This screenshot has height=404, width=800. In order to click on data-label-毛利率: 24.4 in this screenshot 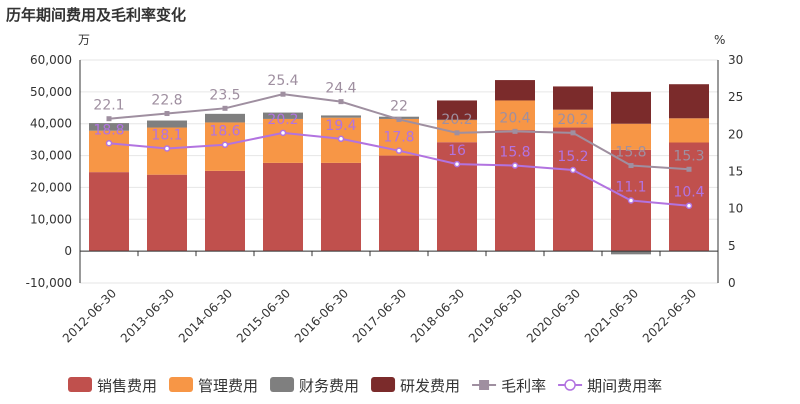, I will do `click(340, 89)`.